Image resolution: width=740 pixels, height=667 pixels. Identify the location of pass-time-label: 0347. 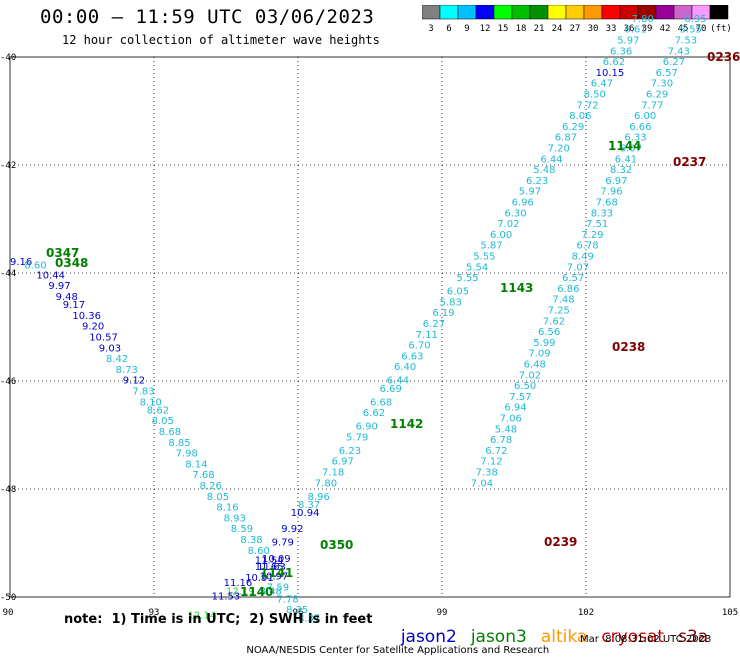
(62, 253).